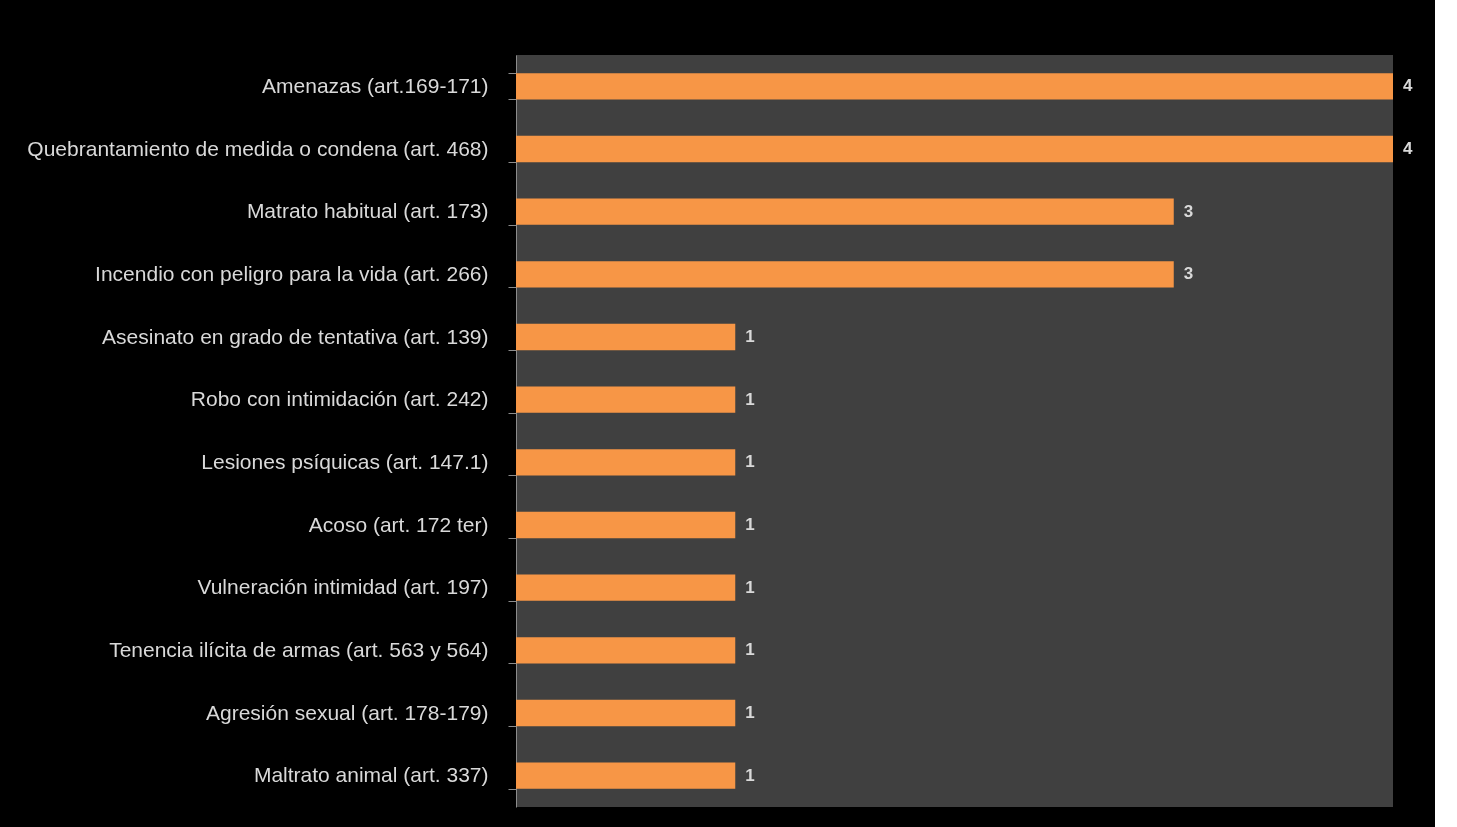  I want to click on y-tick-label: Agresión sexual (art. 178-179), so click(347, 712).